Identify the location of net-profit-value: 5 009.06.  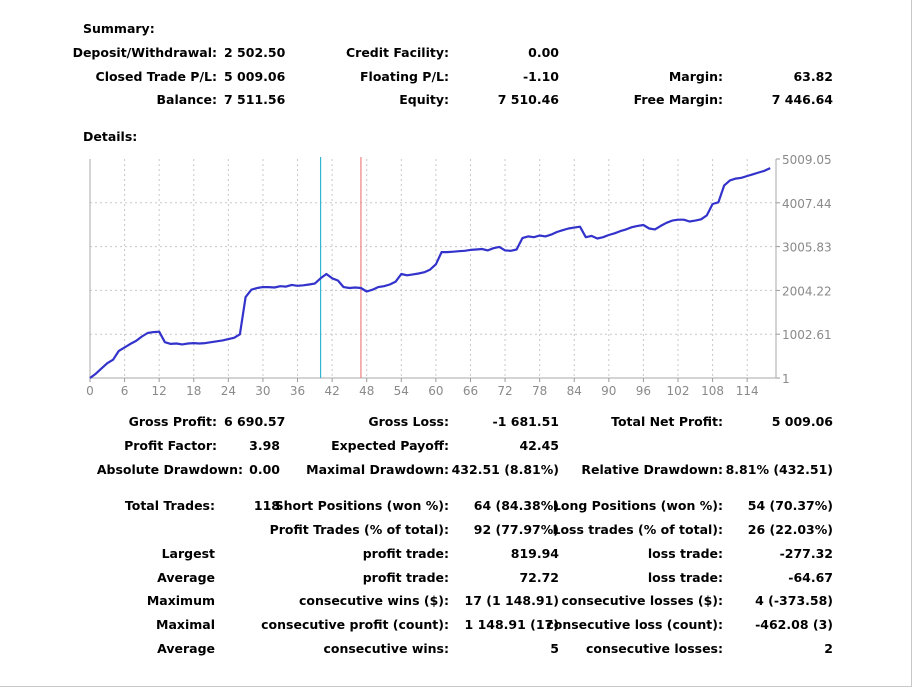
(802, 421).